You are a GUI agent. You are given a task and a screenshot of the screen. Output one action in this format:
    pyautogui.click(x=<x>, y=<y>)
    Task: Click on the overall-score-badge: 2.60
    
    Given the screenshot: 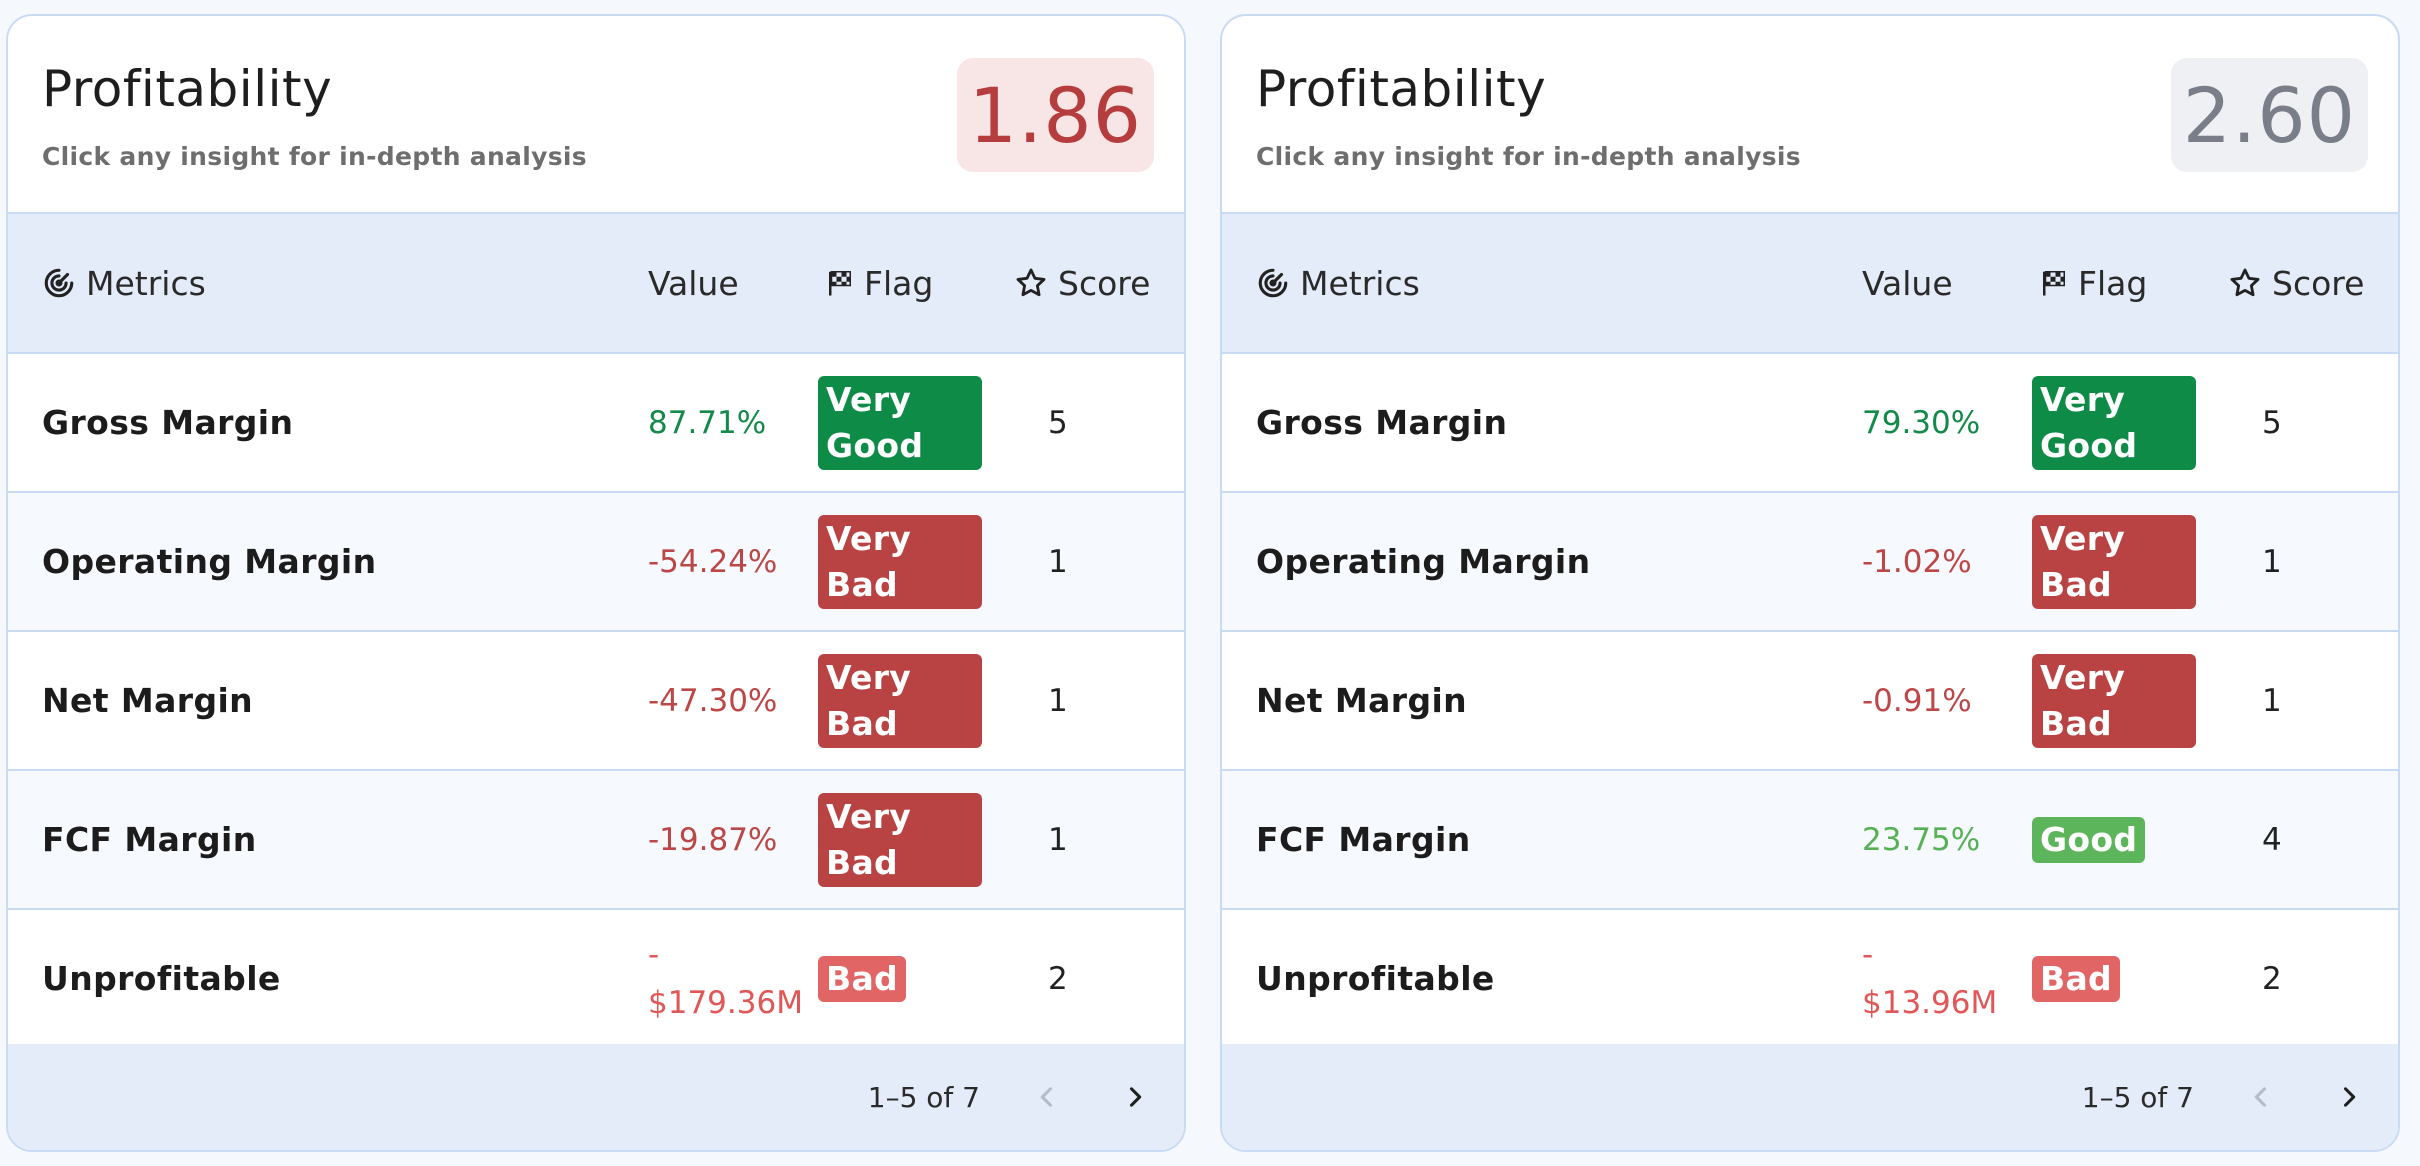 What is the action you would take?
    pyautogui.click(x=2269, y=115)
    